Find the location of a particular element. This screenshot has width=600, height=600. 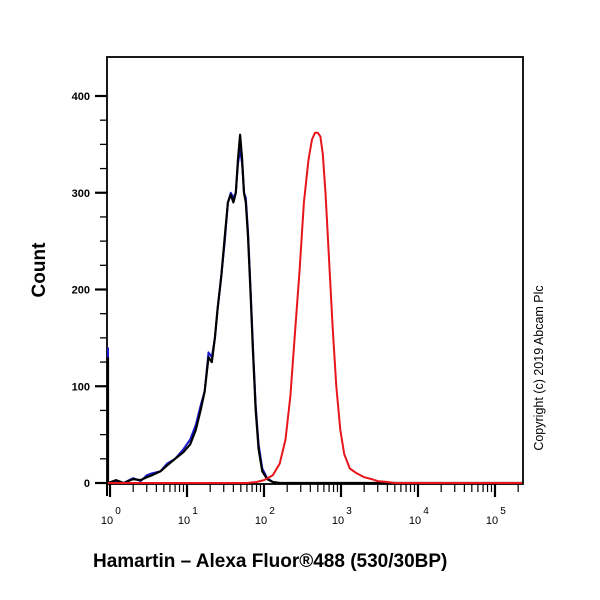

x-tick-label: 10¹ is located at coordinates (188, 516).